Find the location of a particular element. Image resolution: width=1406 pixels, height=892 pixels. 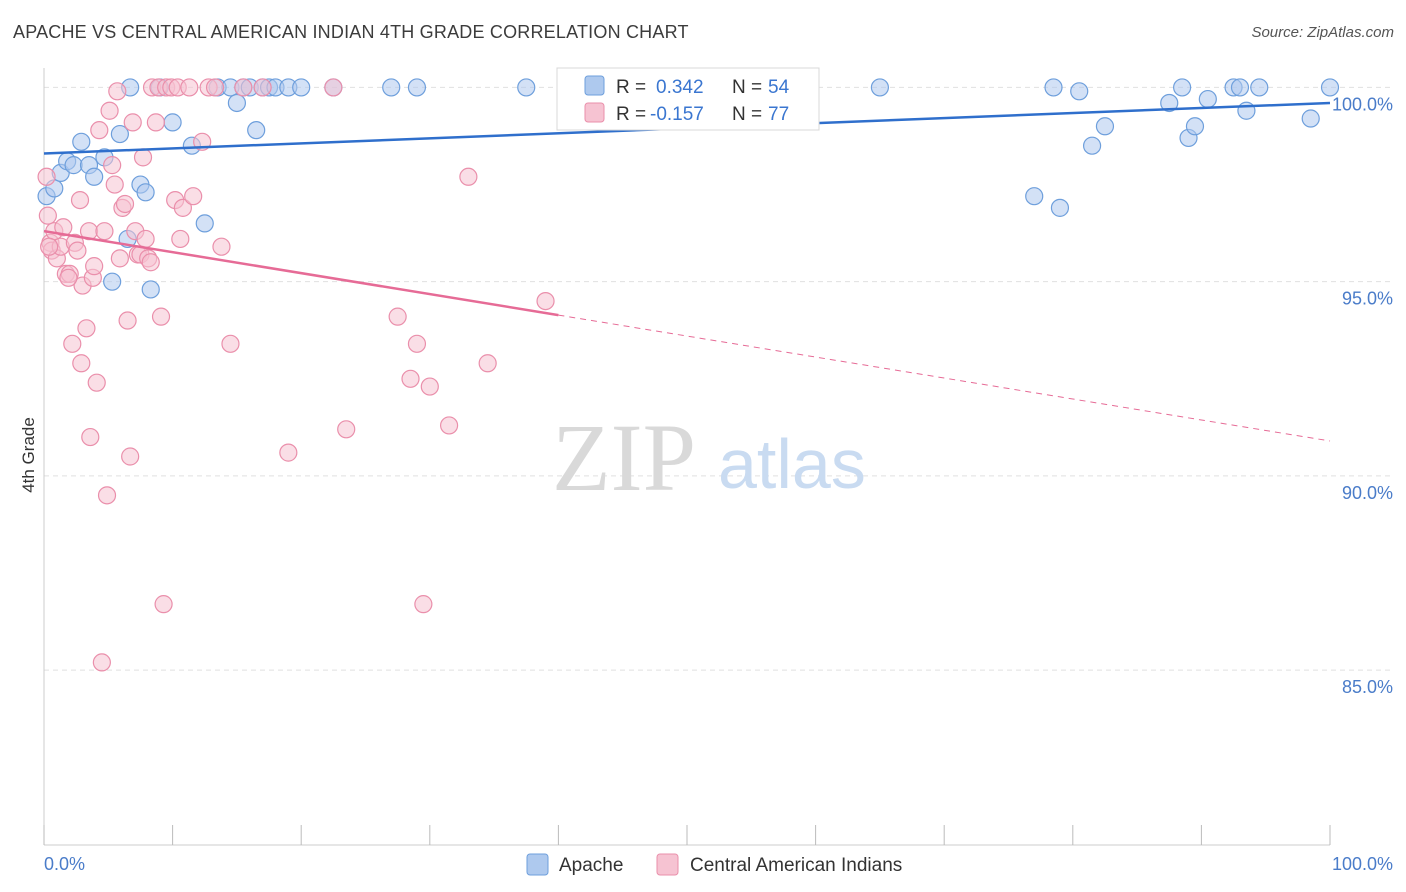

y-tick-labels: 100.0% 95.0% 90.0% 85.0% is located at coordinates (1362, 395).